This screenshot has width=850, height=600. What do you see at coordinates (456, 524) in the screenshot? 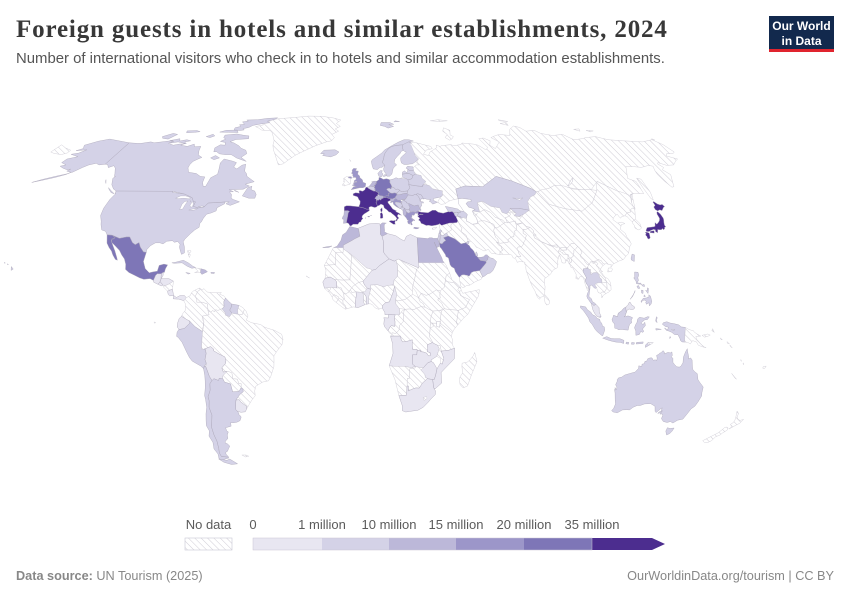
I see `svg-text: 15 million` at bounding box center [456, 524].